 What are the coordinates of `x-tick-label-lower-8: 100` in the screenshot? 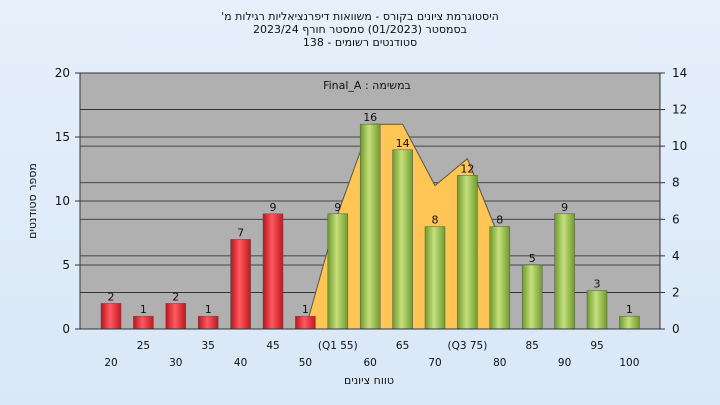 It's located at (629, 363).